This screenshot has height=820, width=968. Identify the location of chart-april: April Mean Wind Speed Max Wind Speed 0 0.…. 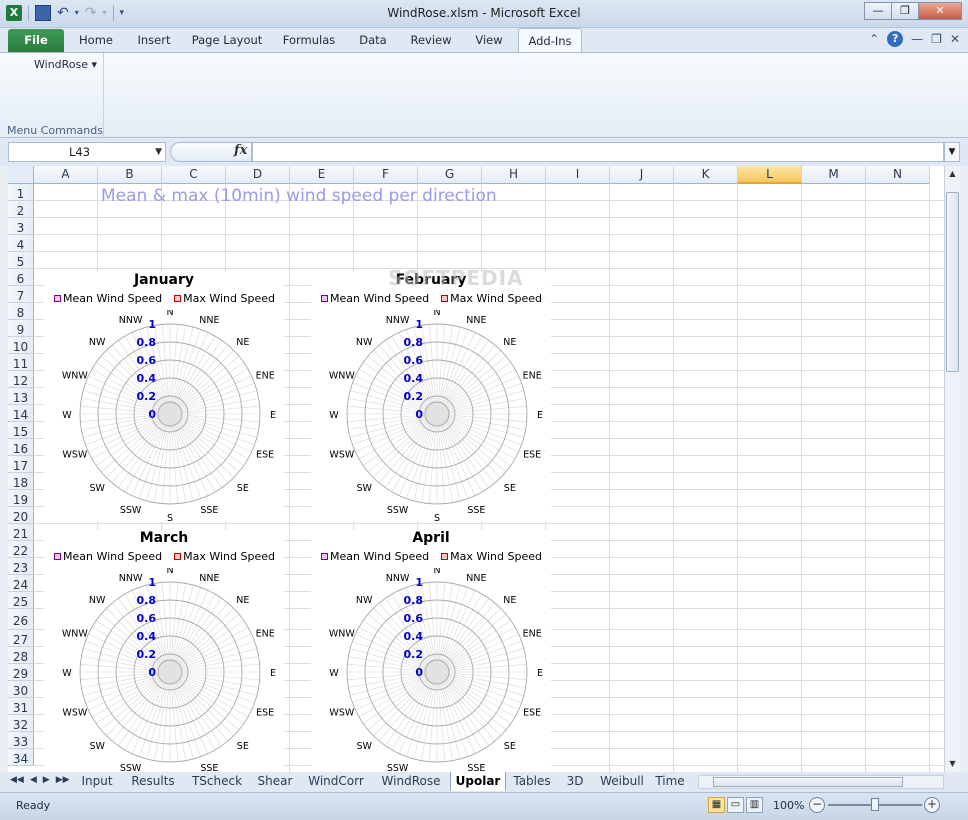
(431, 651).